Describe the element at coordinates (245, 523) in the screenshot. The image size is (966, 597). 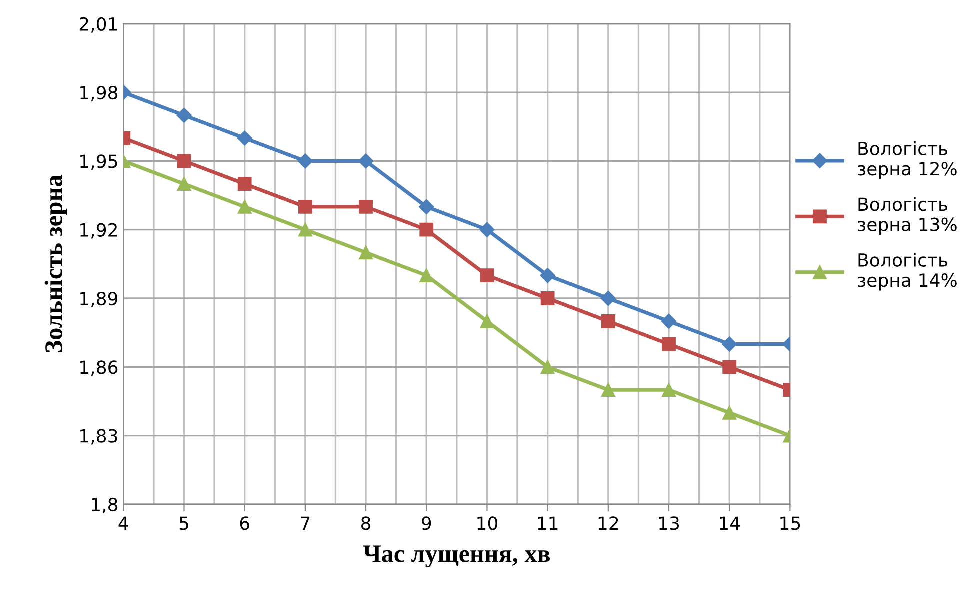
I see `x-tick-label: 6` at that location.